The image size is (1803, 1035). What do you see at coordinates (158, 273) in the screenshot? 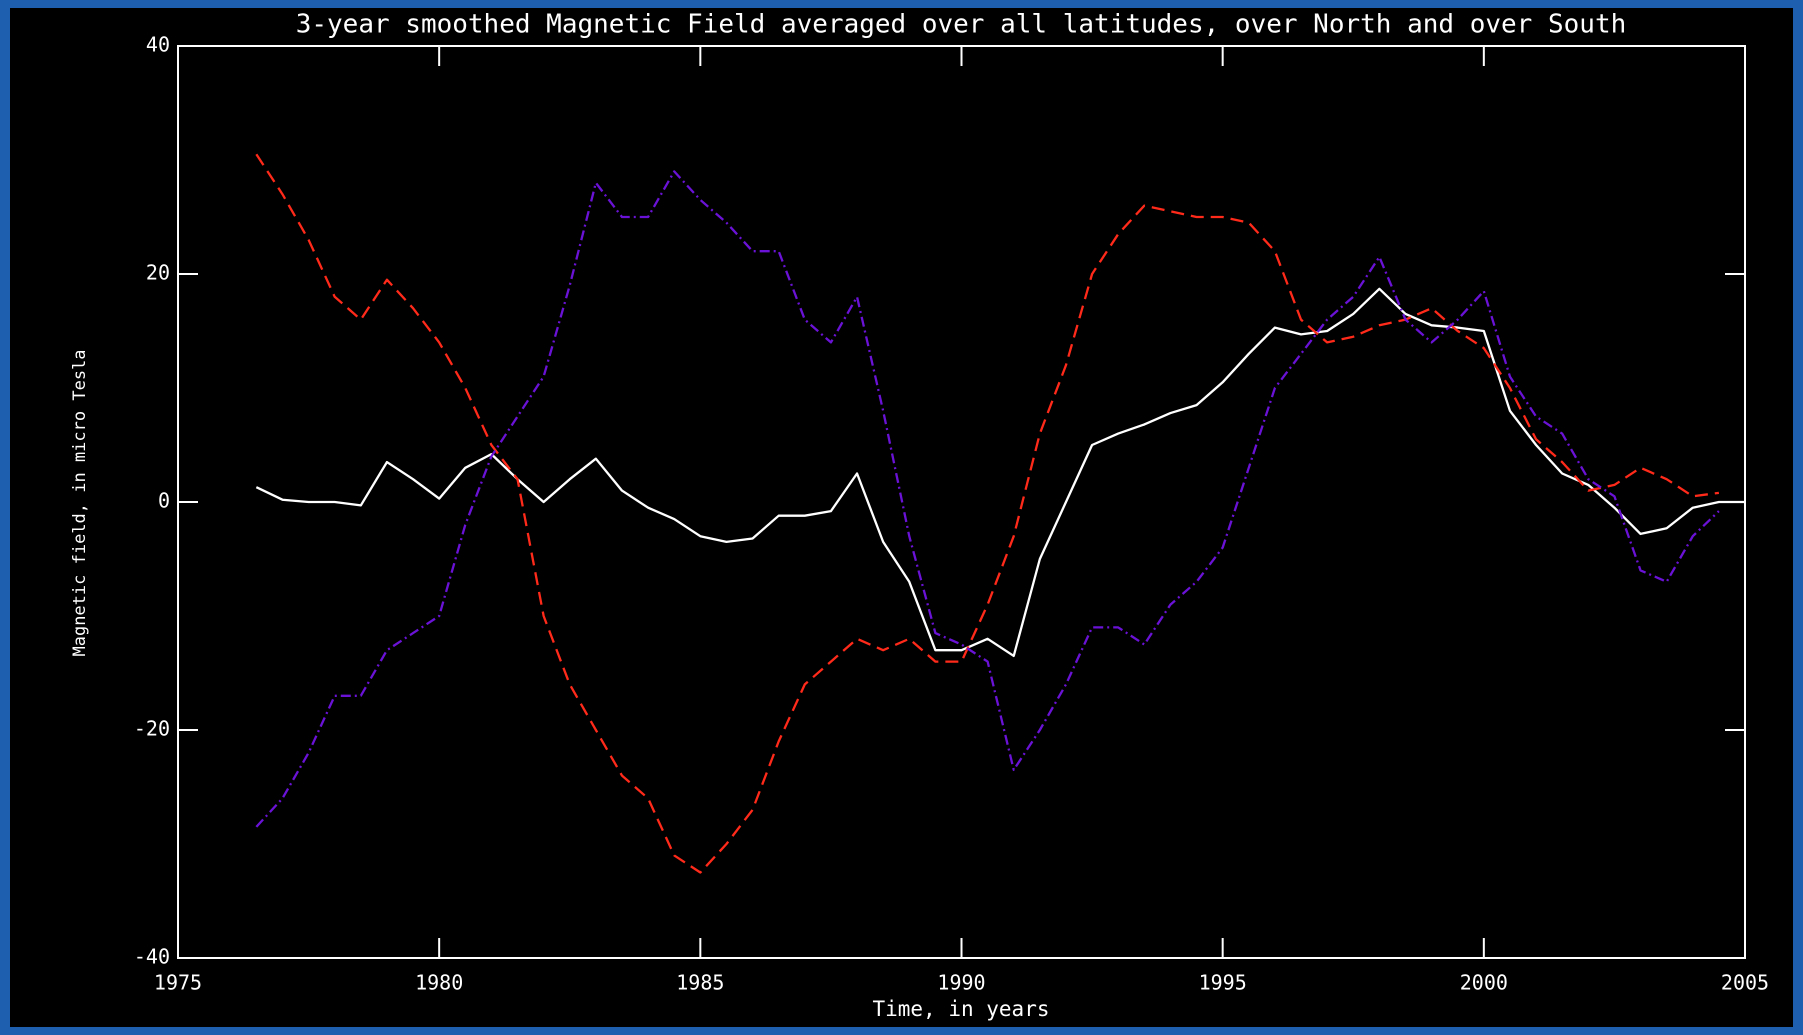
I see `y-tick-label: 20` at bounding box center [158, 273].